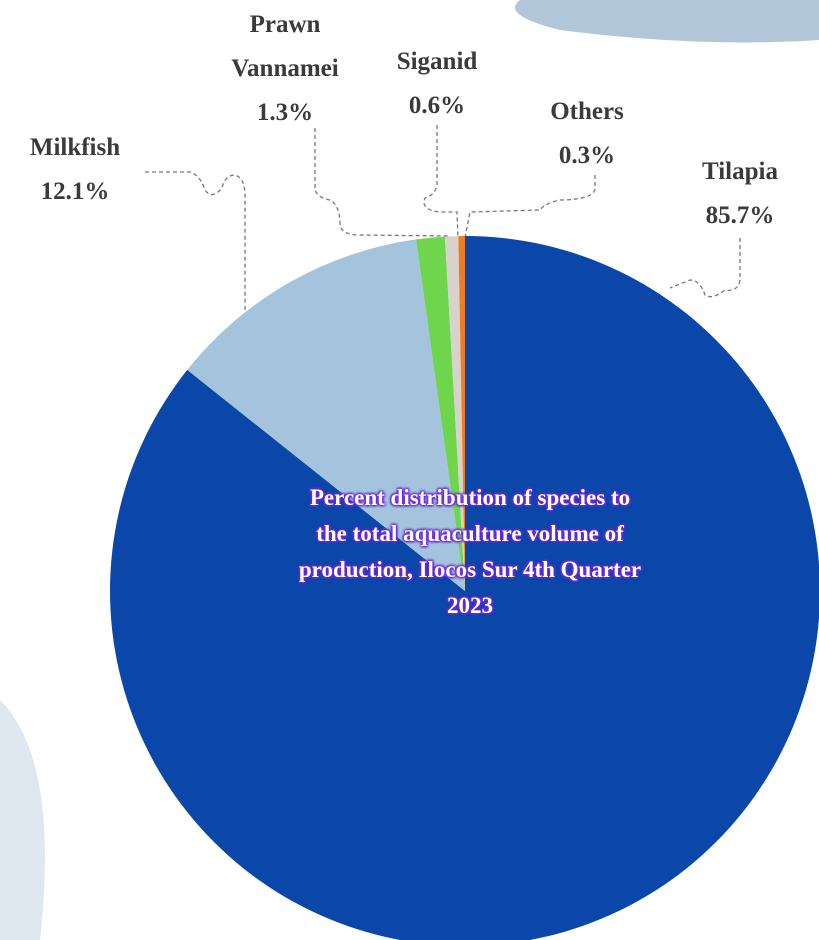 The width and height of the screenshot is (819, 940). What do you see at coordinates (739, 194) in the screenshot?
I see `slice-label: Tilapia 85.7%` at bounding box center [739, 194].